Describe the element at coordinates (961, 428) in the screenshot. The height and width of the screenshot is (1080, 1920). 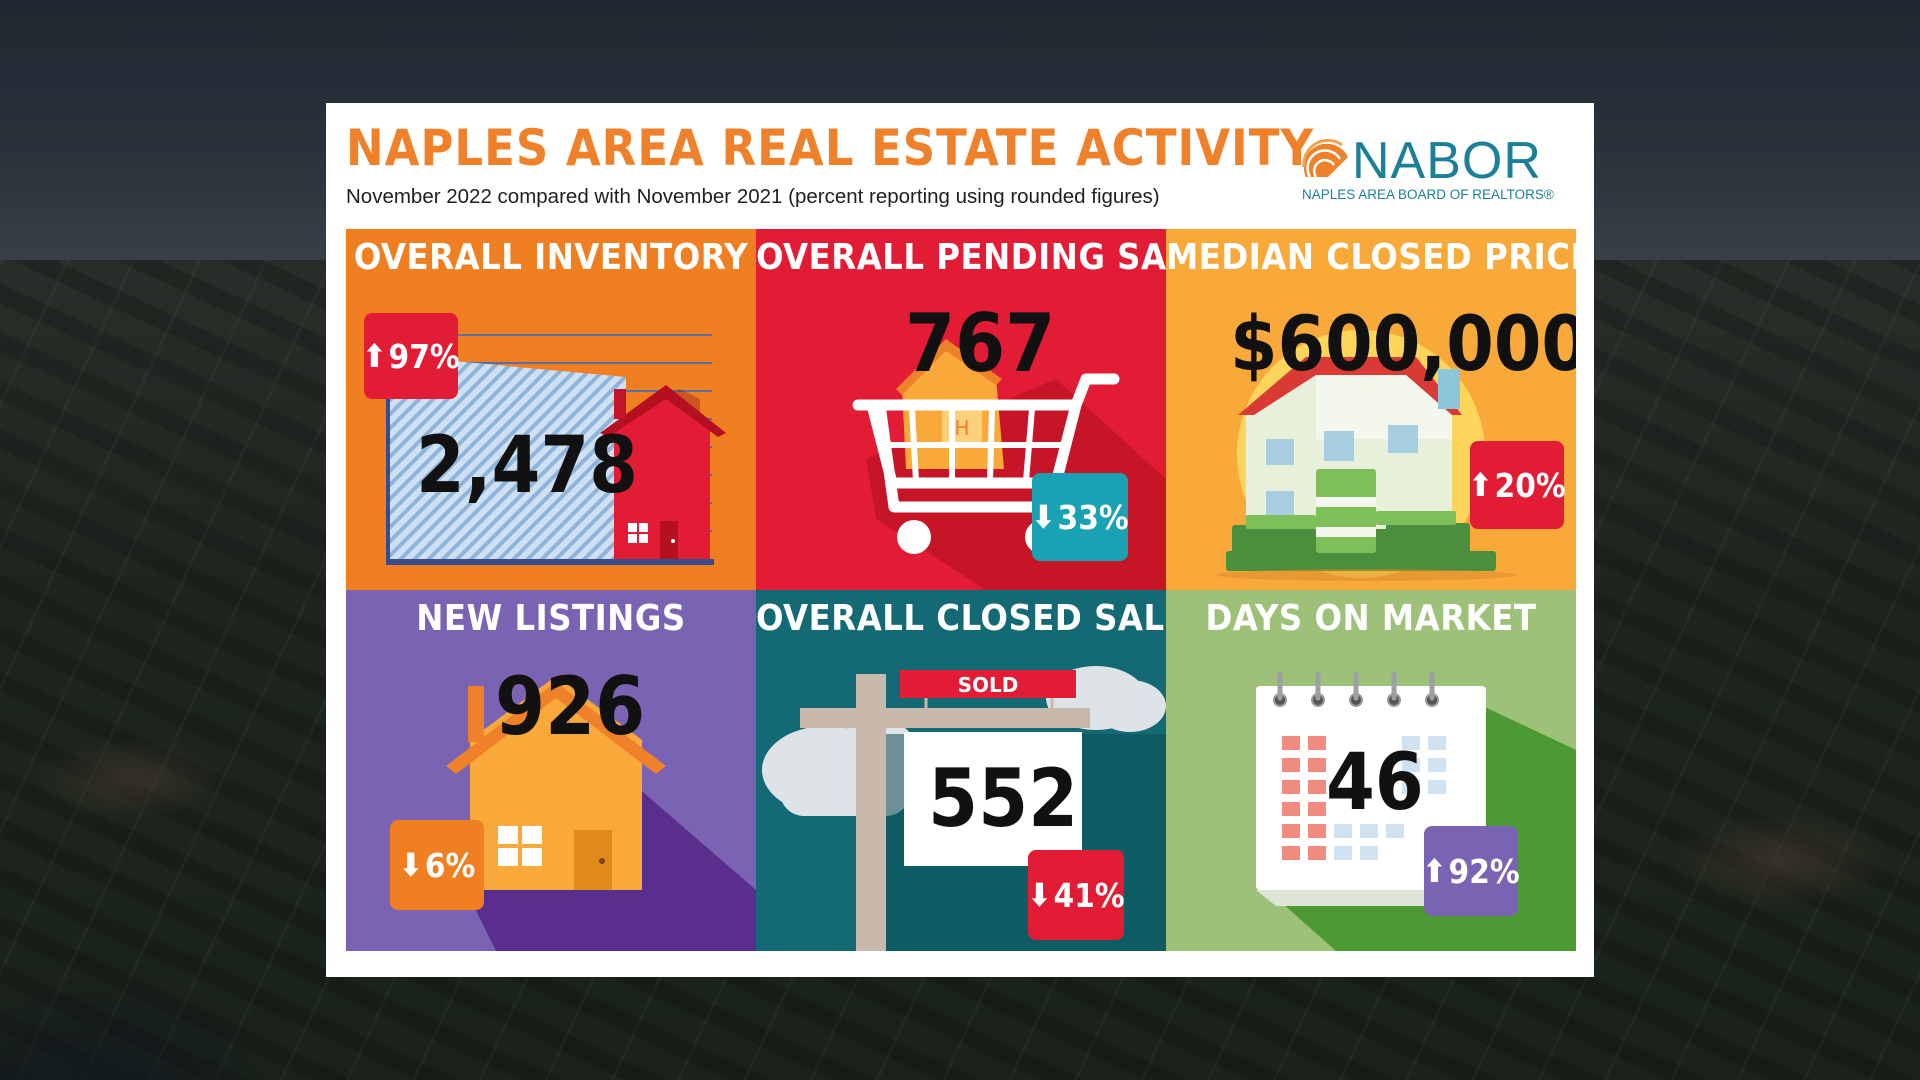
I see `svg-text: H` at that location.